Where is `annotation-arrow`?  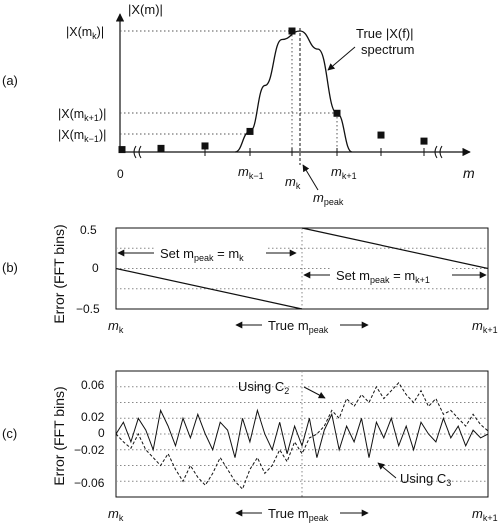
annotation-arrow is located at coordinates (341, 58).